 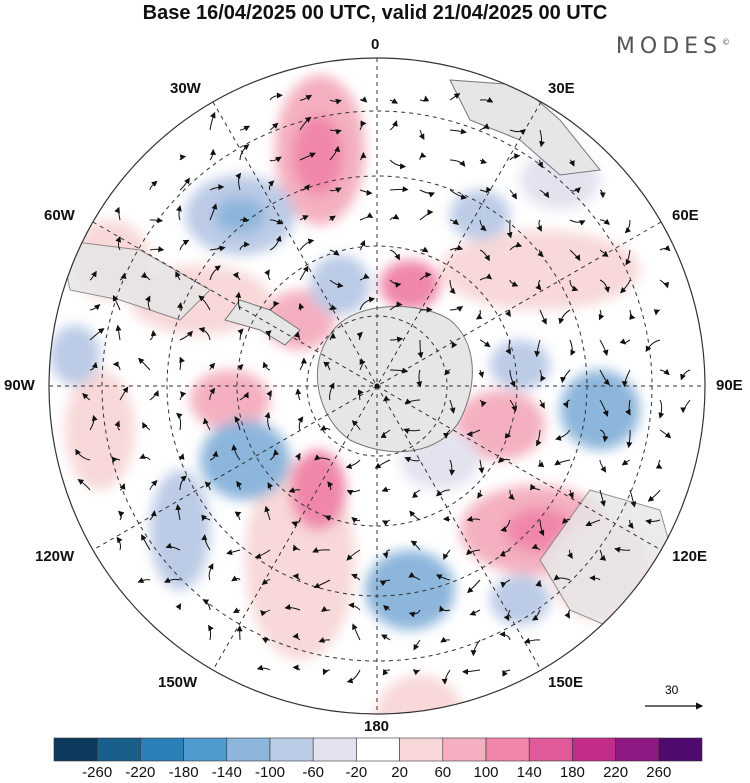 I want to click on longitude-label: 90W, so click(x=19, y=385).